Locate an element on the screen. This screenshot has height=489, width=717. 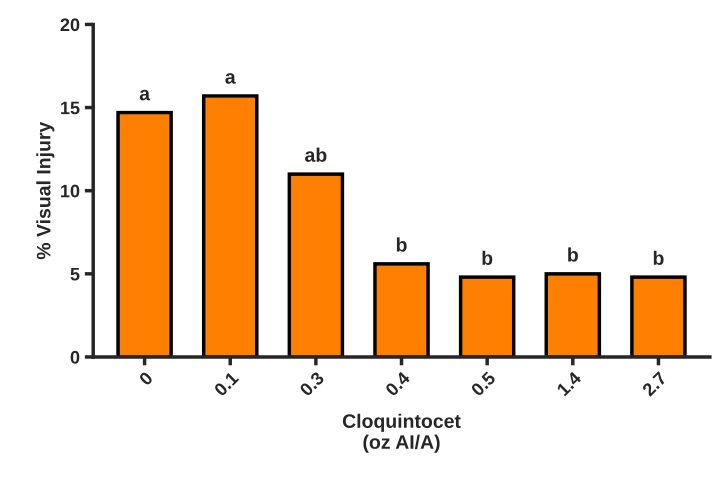
x-tick-label: 0.4 is located at coordinates (397, 383).